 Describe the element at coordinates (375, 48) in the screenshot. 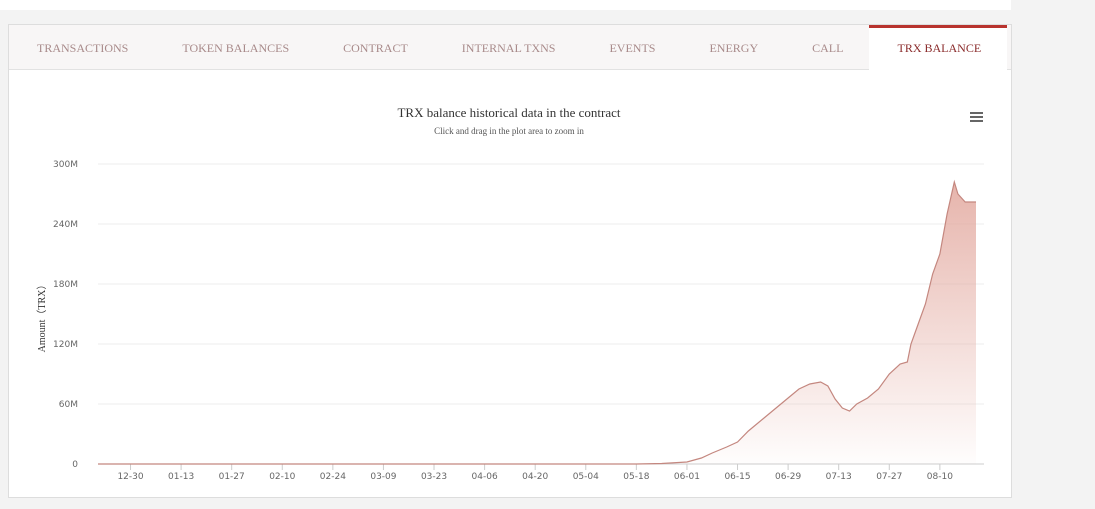

I see `tab: CONTRACT` at that location.